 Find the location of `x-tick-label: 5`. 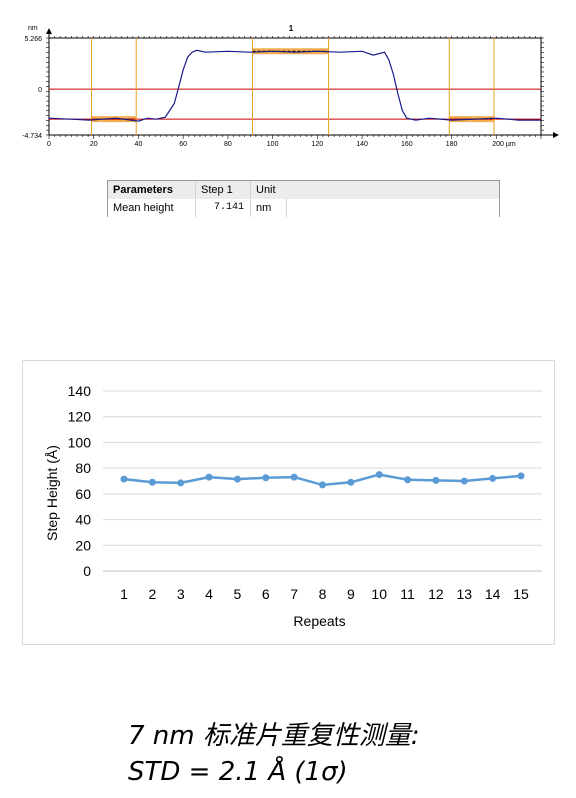

x-tick-label: 5 is located at coordinates (238, 594).